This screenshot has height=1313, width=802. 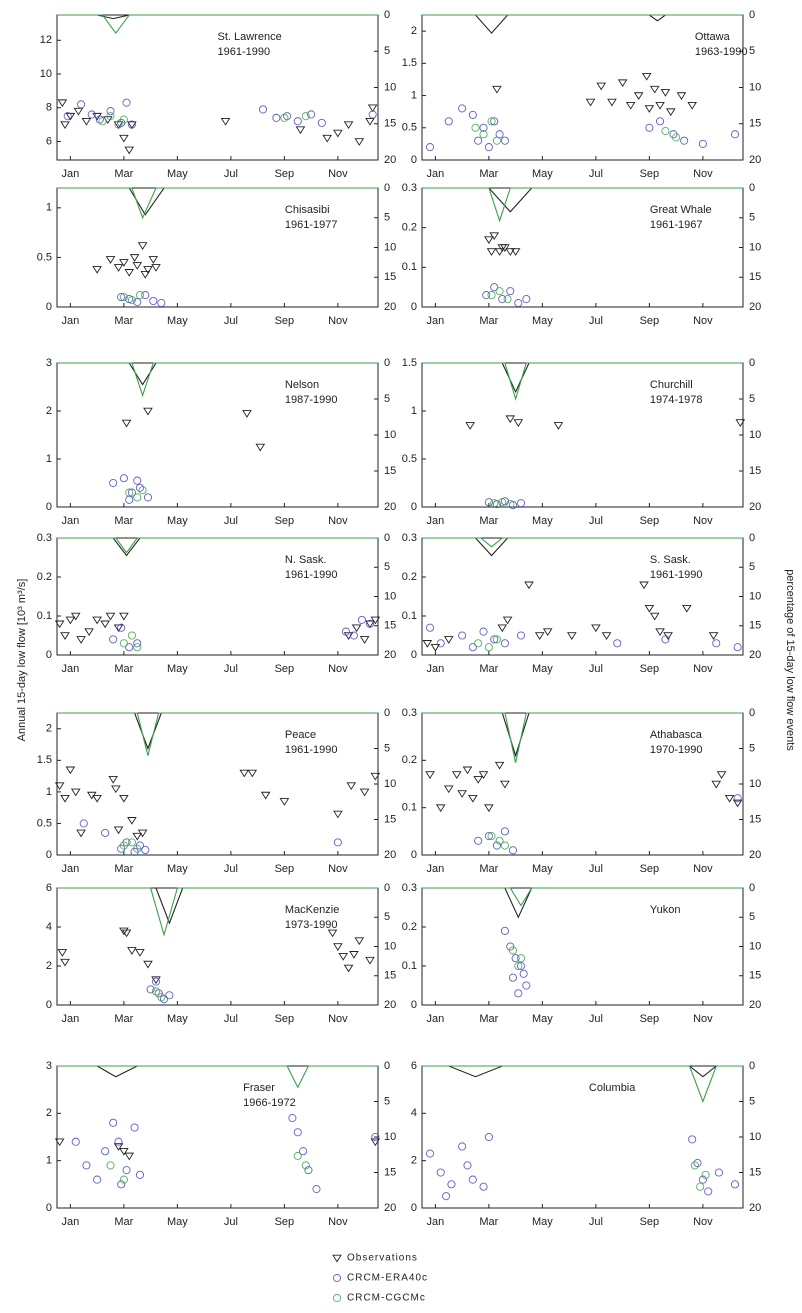 What do you see at coordinates (49, 363) in the screenshot?
I see `y-tick-label: 3` at bounding box center [49, 363].